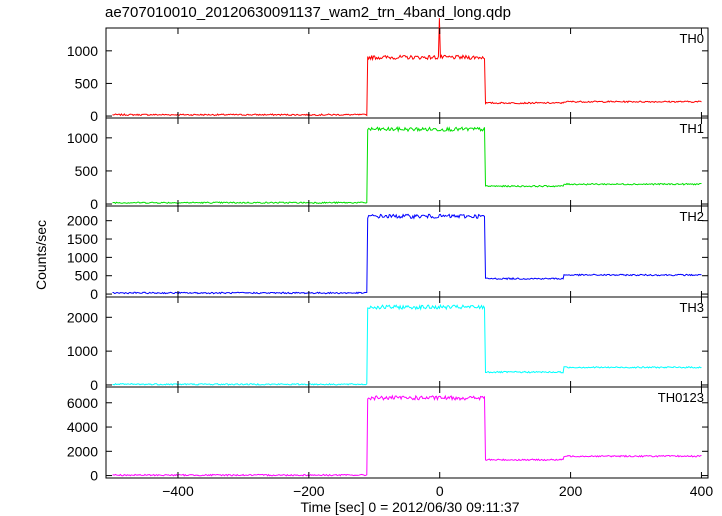 This screenshot has height=516, width=722. Describe the element at coordinates (691, 38) in the screenshot. I see `panel-label-th0: TH0` at that location.